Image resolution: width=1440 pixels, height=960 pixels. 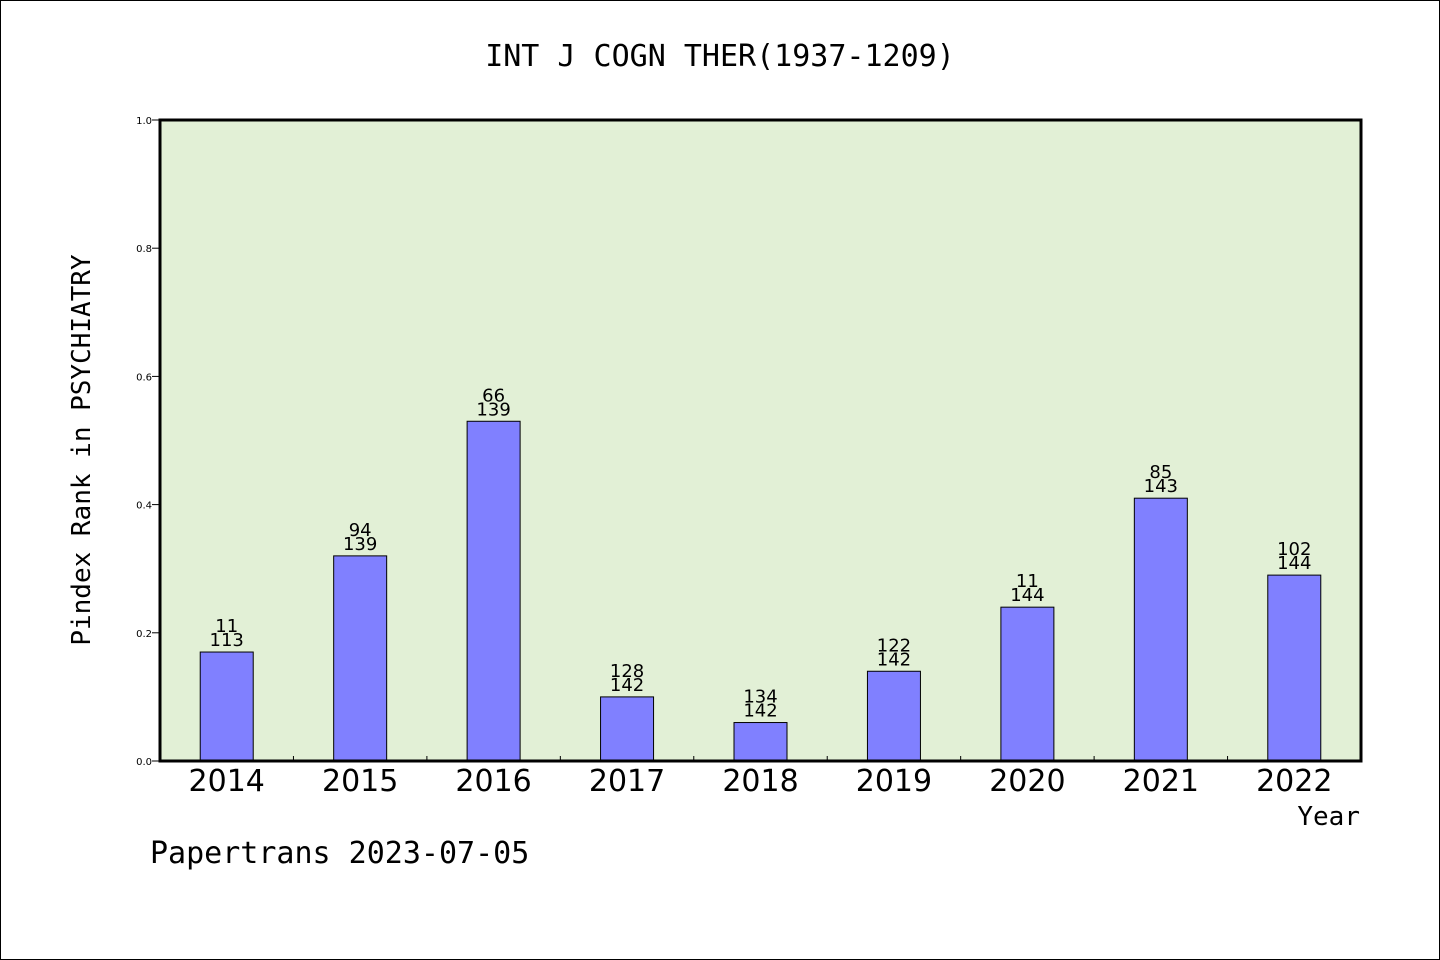 I want to click on x-tick-label: 2017, so click(x=627, y=781).